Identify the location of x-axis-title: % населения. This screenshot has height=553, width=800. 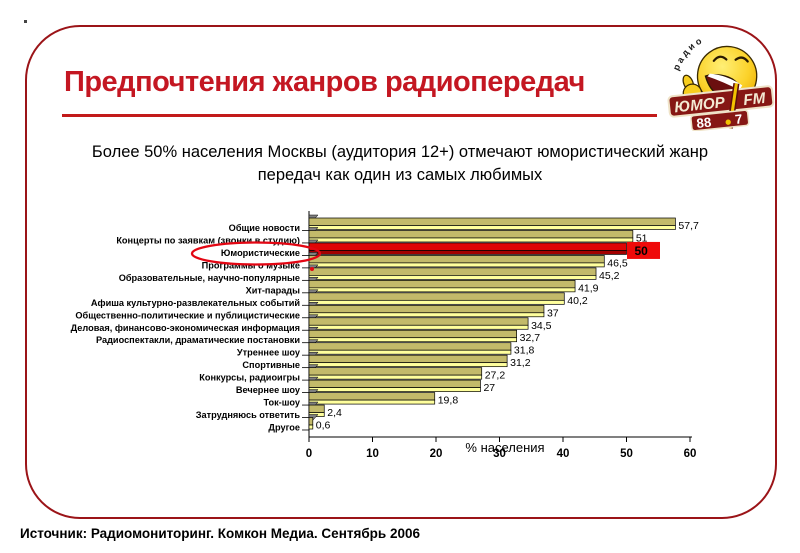
(504, 447).